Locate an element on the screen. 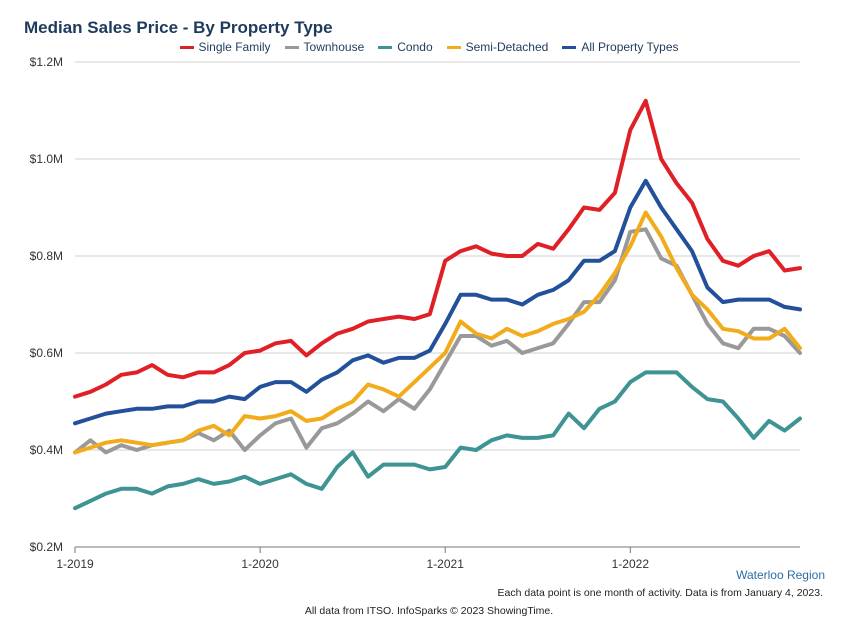 Image resolution: width=858 pixels, height=643 pixels. legend-item: Single Family is located at coordinates (225, 47).